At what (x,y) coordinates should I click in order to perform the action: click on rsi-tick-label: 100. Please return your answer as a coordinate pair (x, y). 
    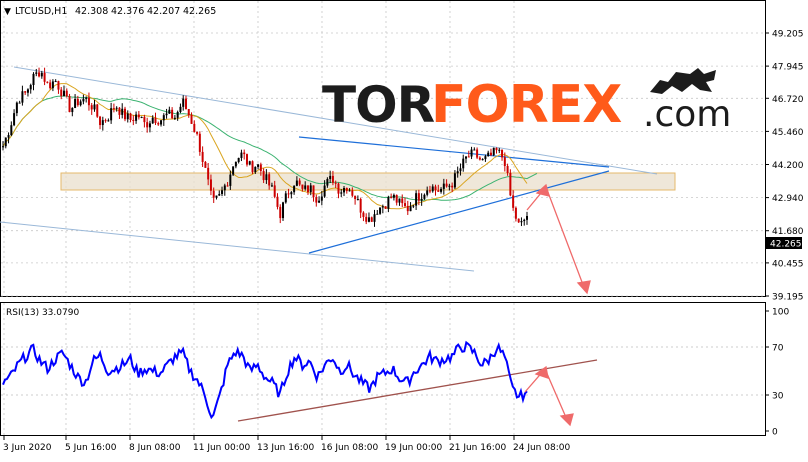
    Looking at the image, I should click on (780, 313).